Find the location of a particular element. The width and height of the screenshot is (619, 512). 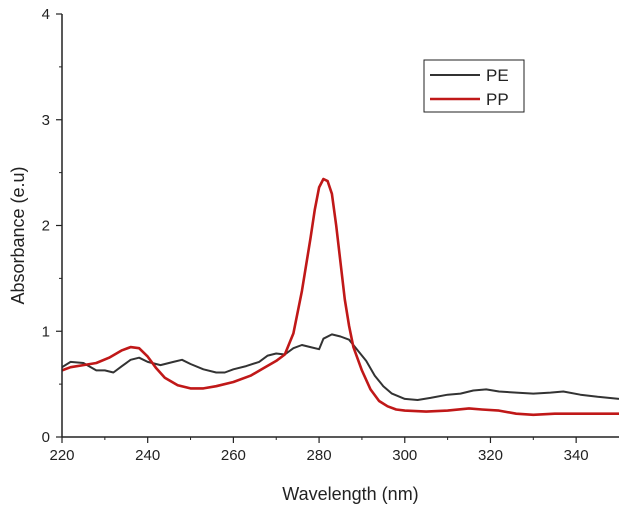

x-tick-label: 220 is located at coordinates (61, 455).